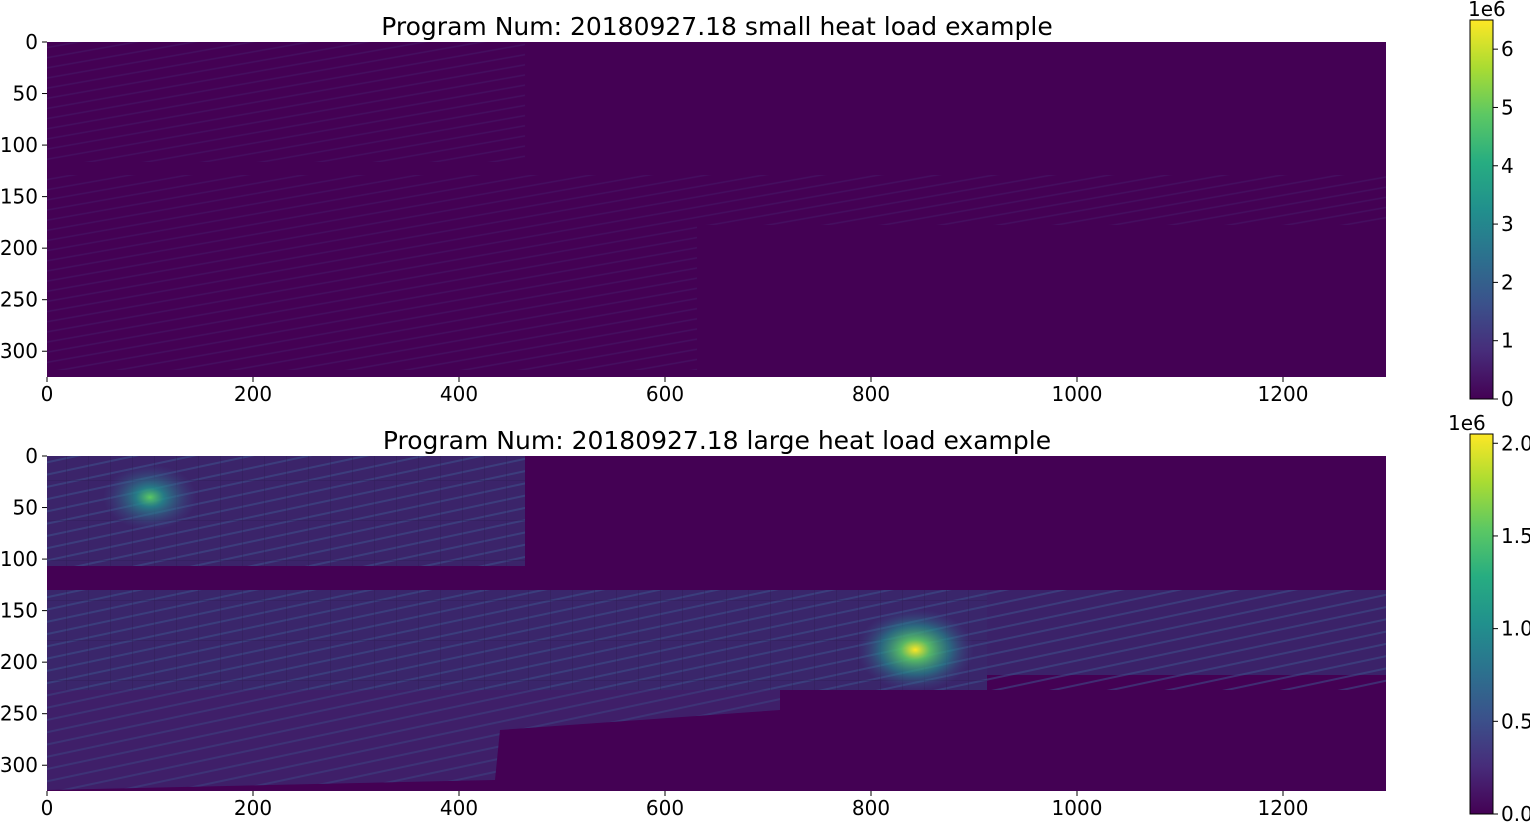 The height and width of the screenshot is (827, 1530). What do you see at coordinates (1515, 812) in the screenshot?
I see `colorbar-tick-label: 0.0` at bounding box center [1515, 812].